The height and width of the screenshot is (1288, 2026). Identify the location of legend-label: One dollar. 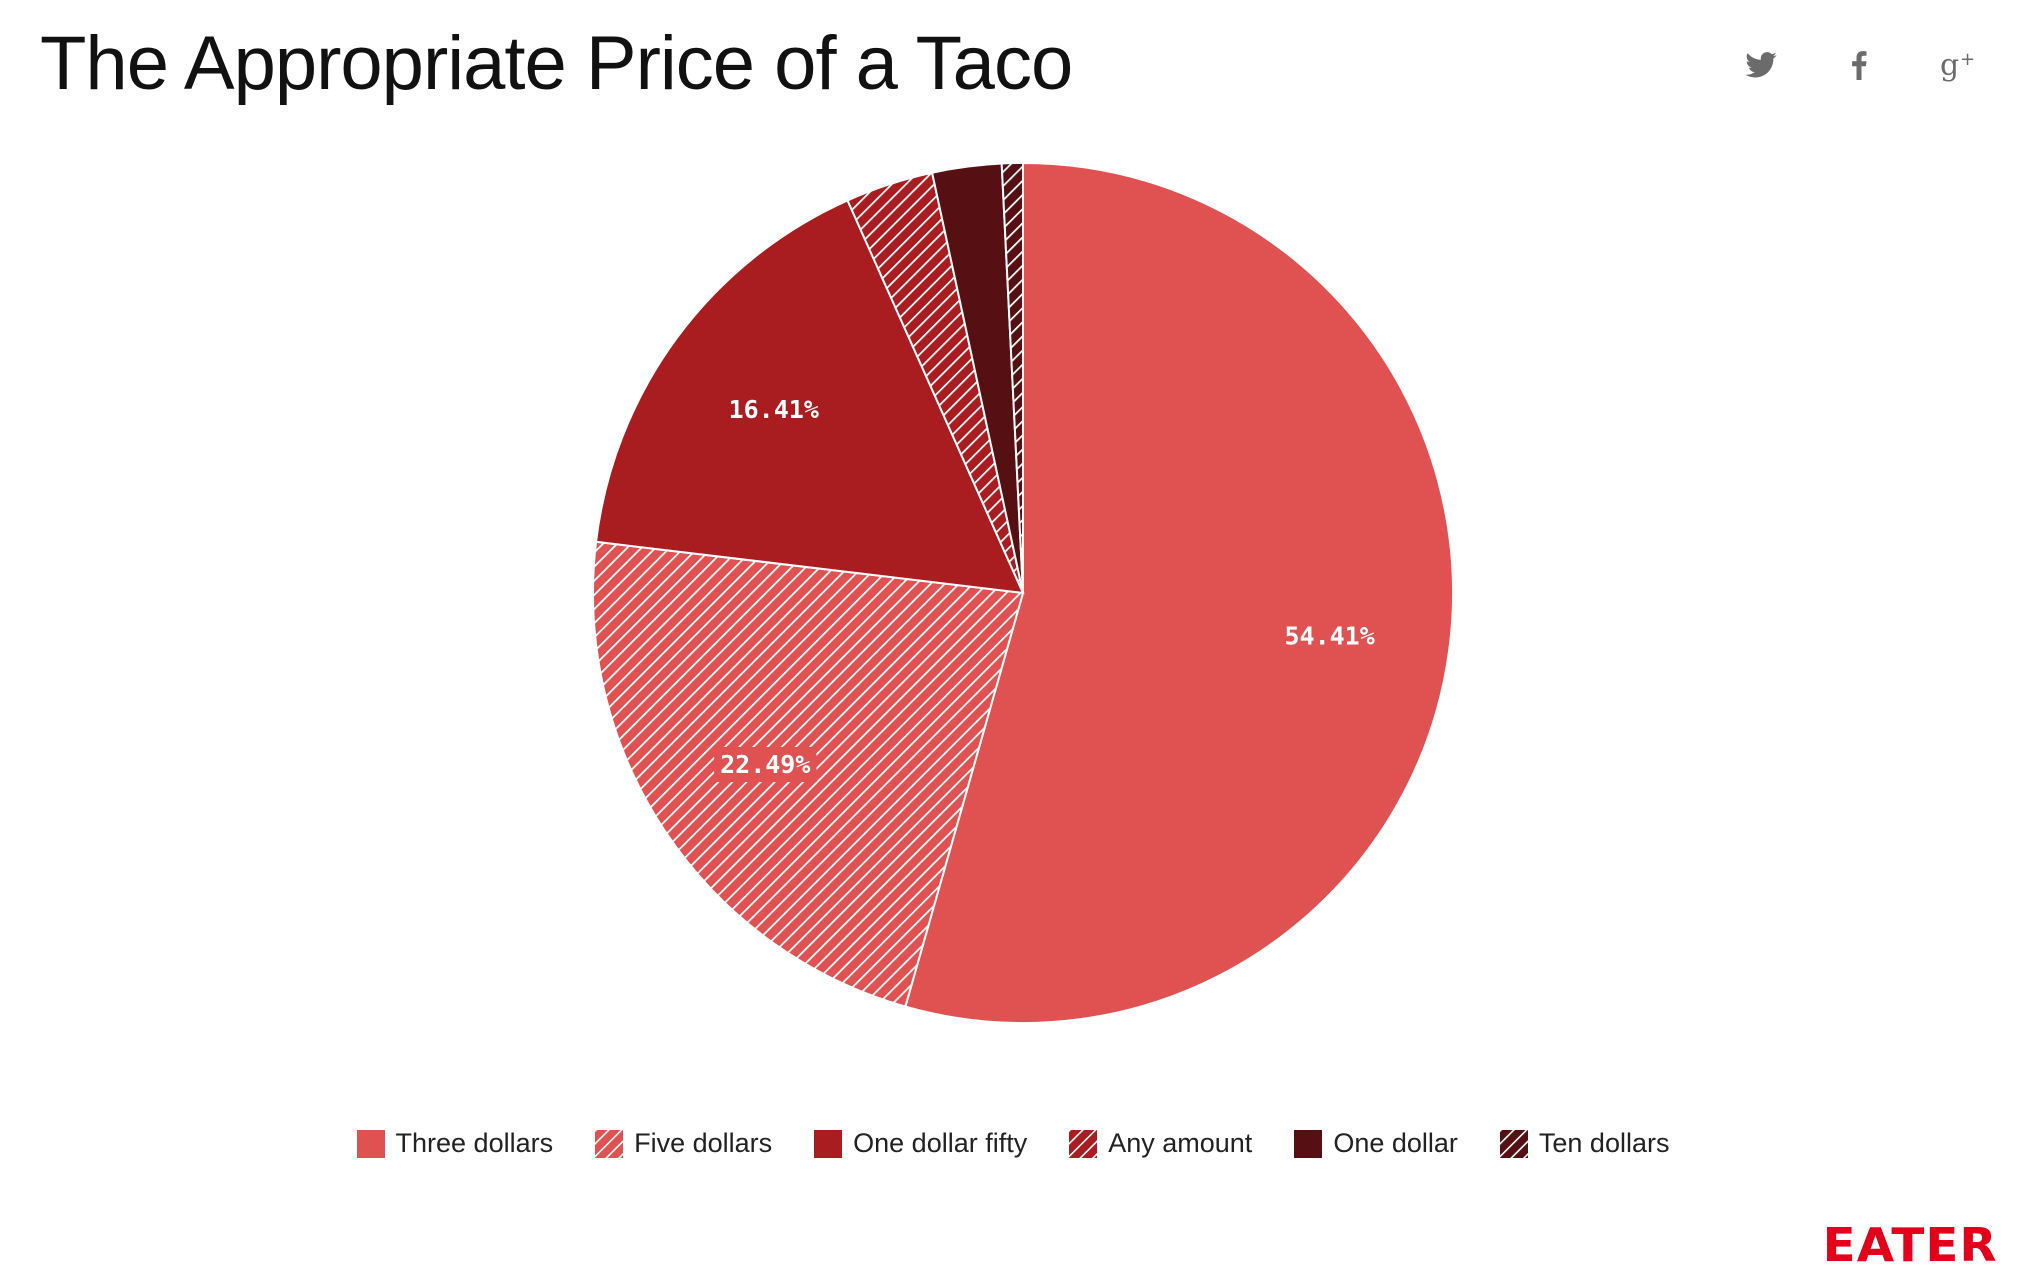
(1395, 1143).